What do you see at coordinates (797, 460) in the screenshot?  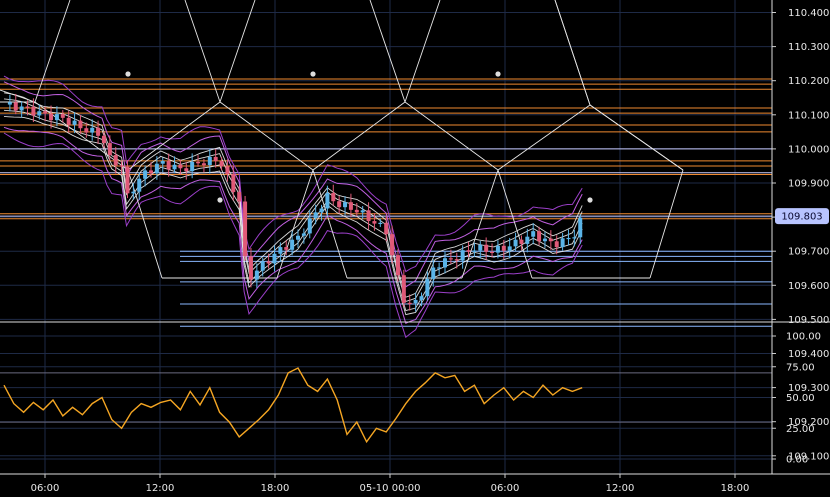 I see `osc-tick-label: 0.00` at bounding box center [797, 460].